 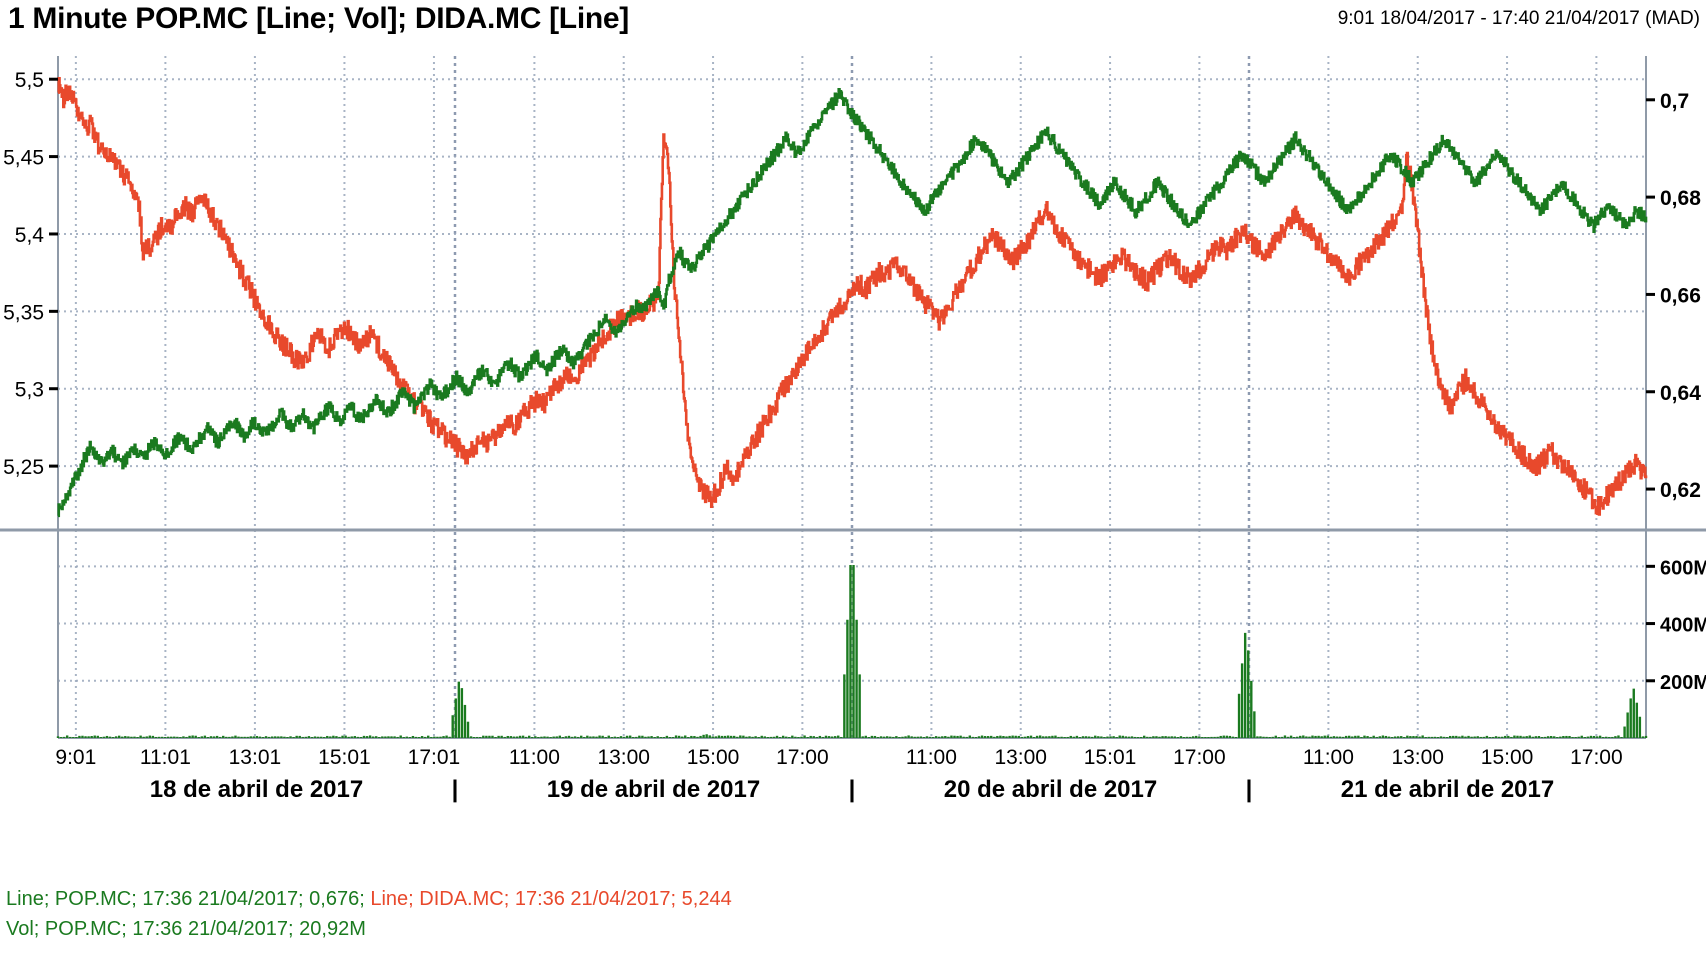 What do you see at coordinates (856, 929) in the screenshot?
I see `legend-row-volume: Vol; POP.MC; 17:36 21/04/2017; 20,92M` at bounding box center [856, 929].